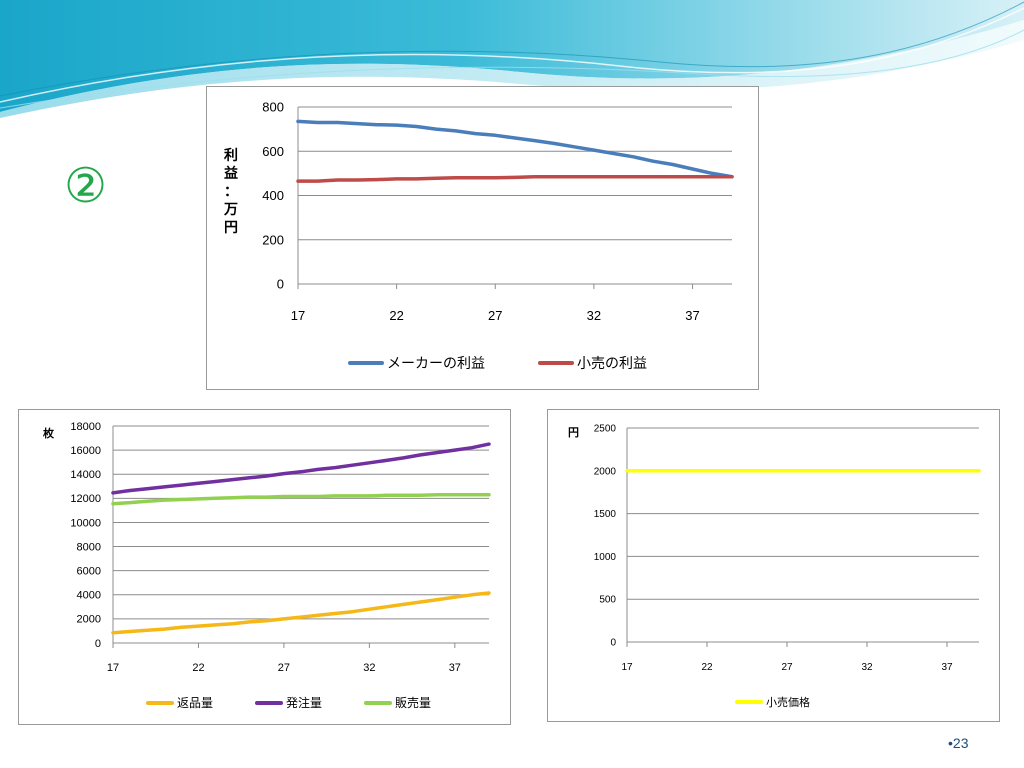 This screenshot has width=1024, height=768. What do you see at coordinates (605, 514) in the screenshot?
I see `y-tick-label: 1500` at bounding box center [605, 514].